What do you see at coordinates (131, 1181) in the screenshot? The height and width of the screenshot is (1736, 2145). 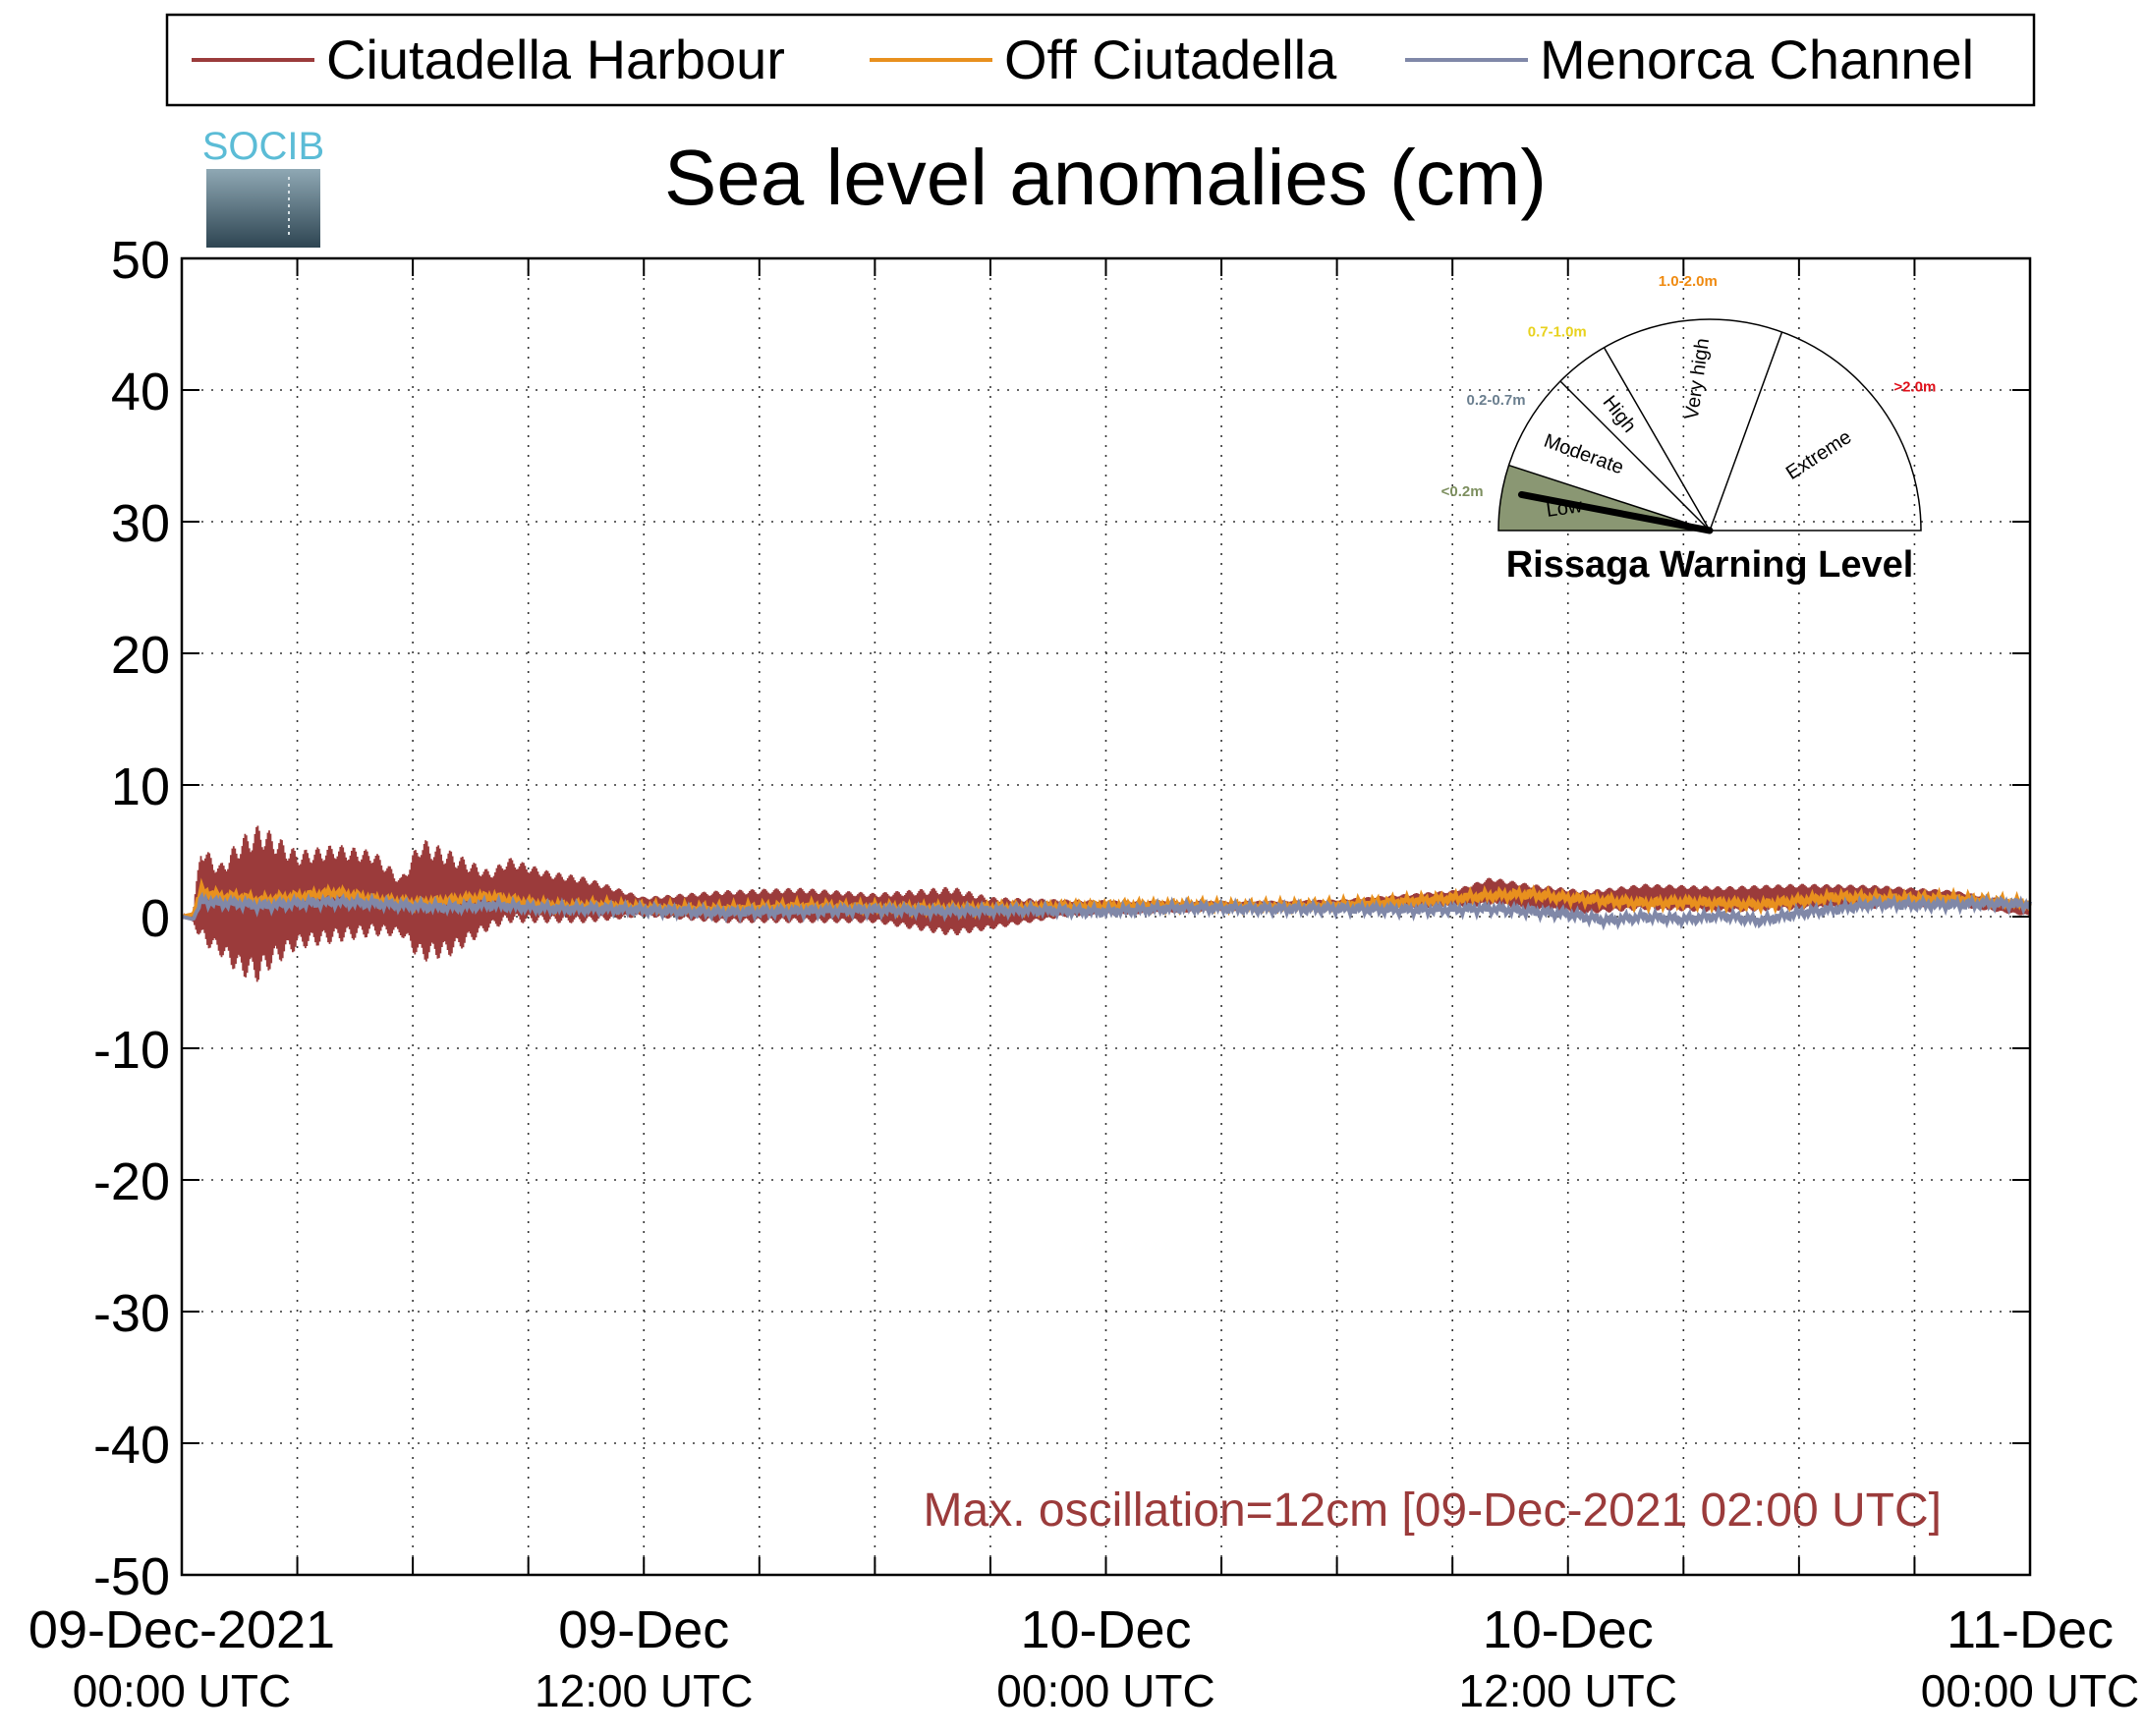 I see `y-tick-label: -20` at bounding box center [131, 1181].